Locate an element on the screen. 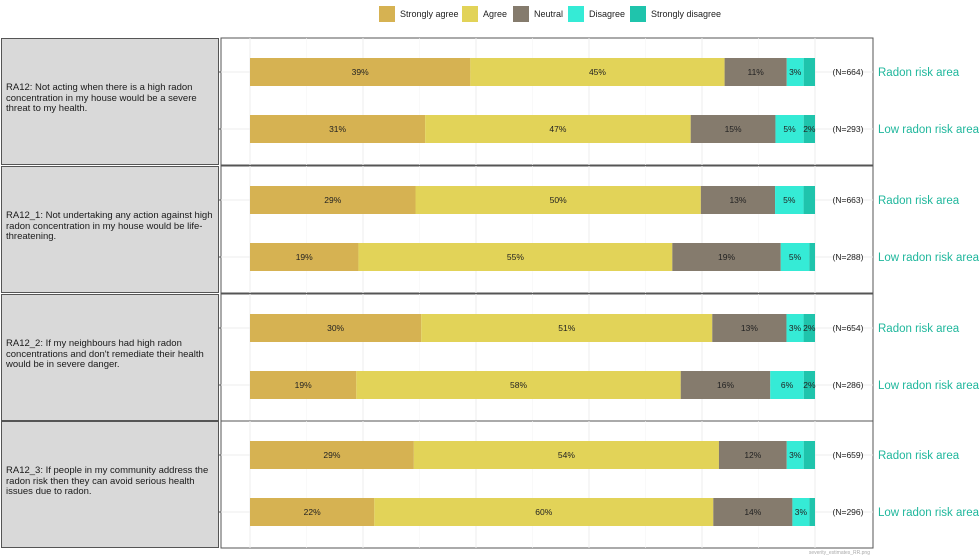 This screenshot has height=560, width=980. legend-item: Neutral is located at coordinates (538, 14).